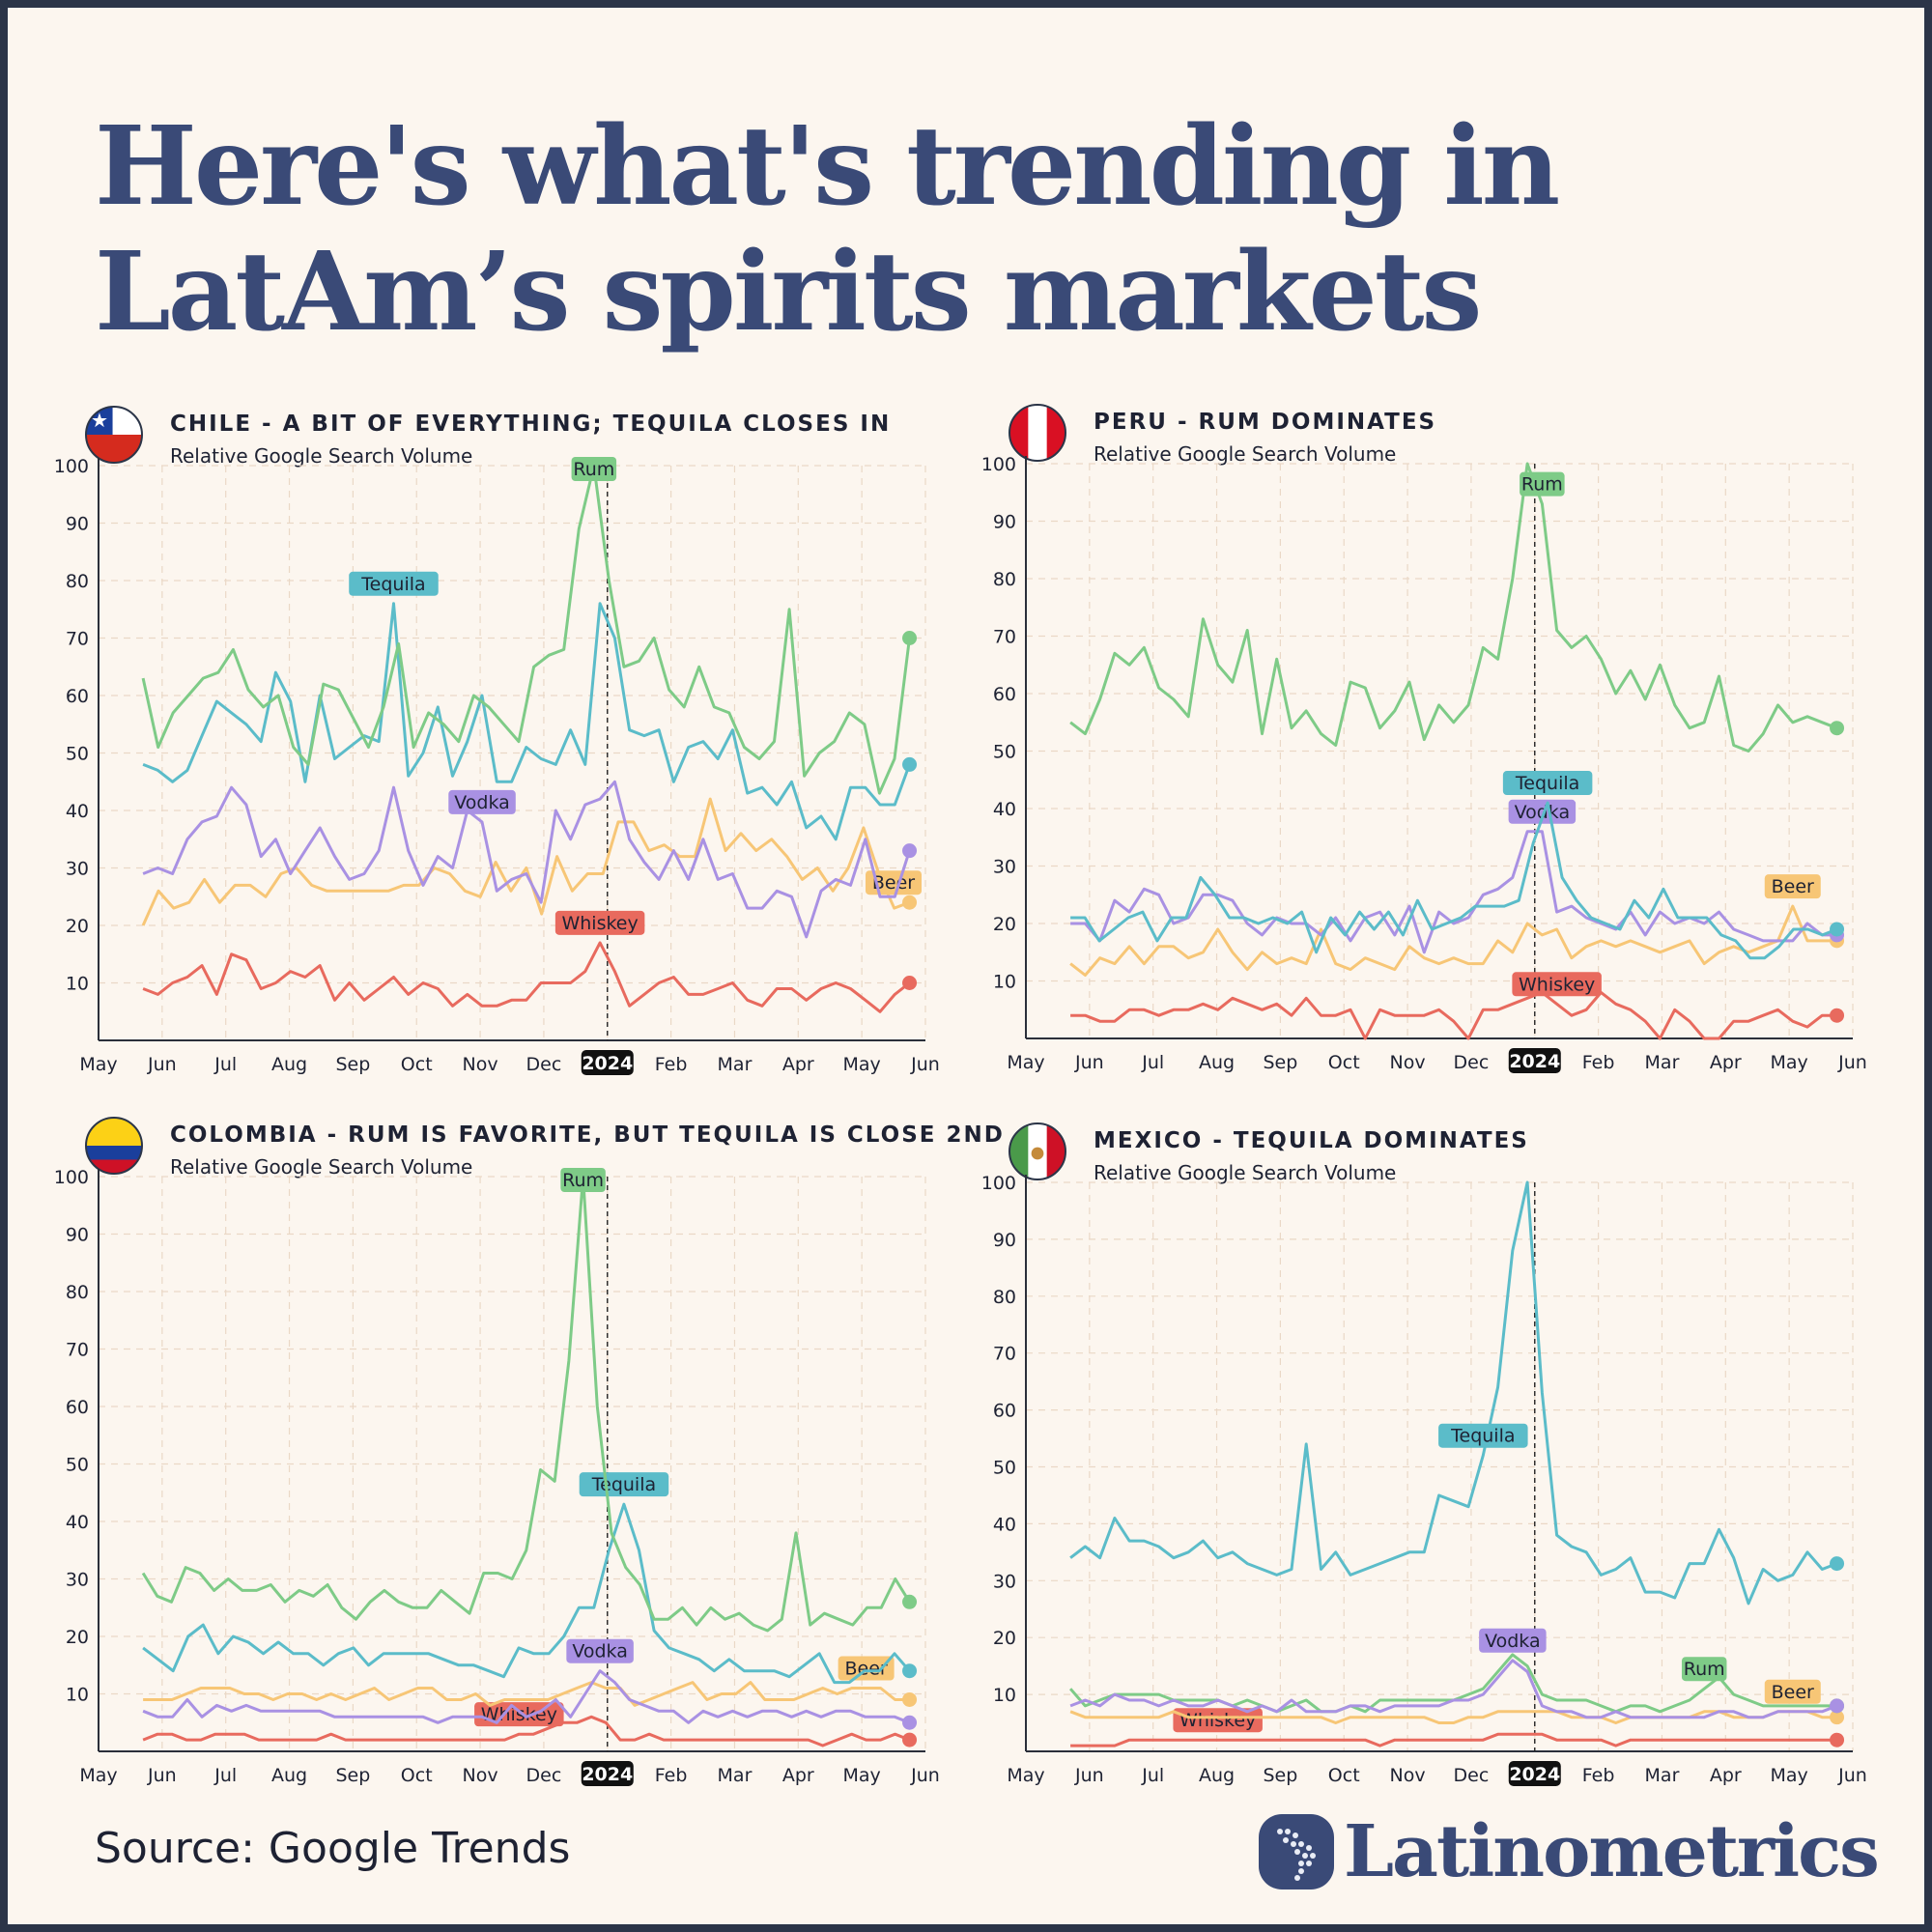 Image resolution: width=1932 pixels, height=1932 pixels. What do you see at coordinates (671, 1775) in the screenshot?
I see `x-tick-label: Feb` at bounding box center [671, 1775].